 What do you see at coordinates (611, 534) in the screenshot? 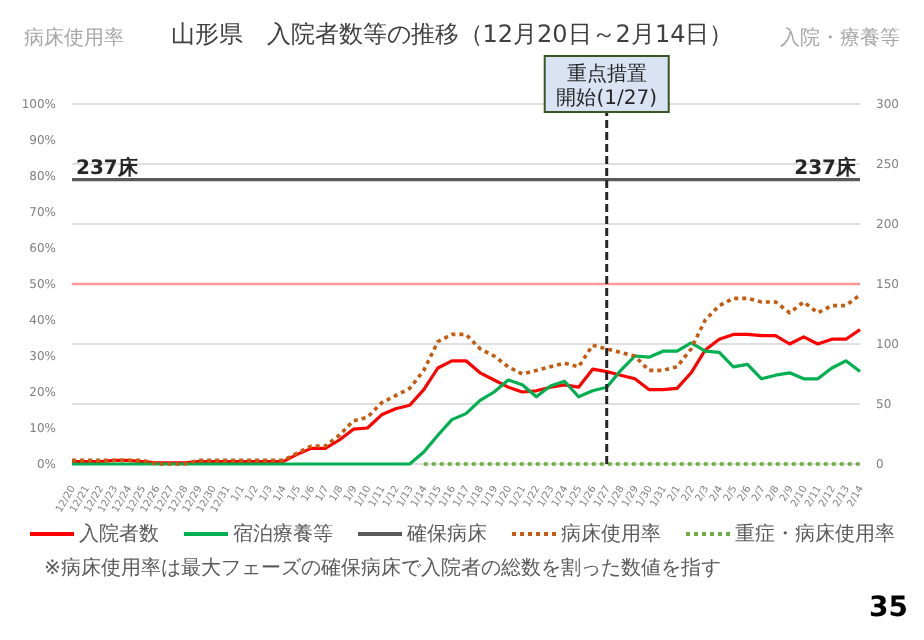
I see `legend-label: 病床使用率` at bounding box center [611, 534].